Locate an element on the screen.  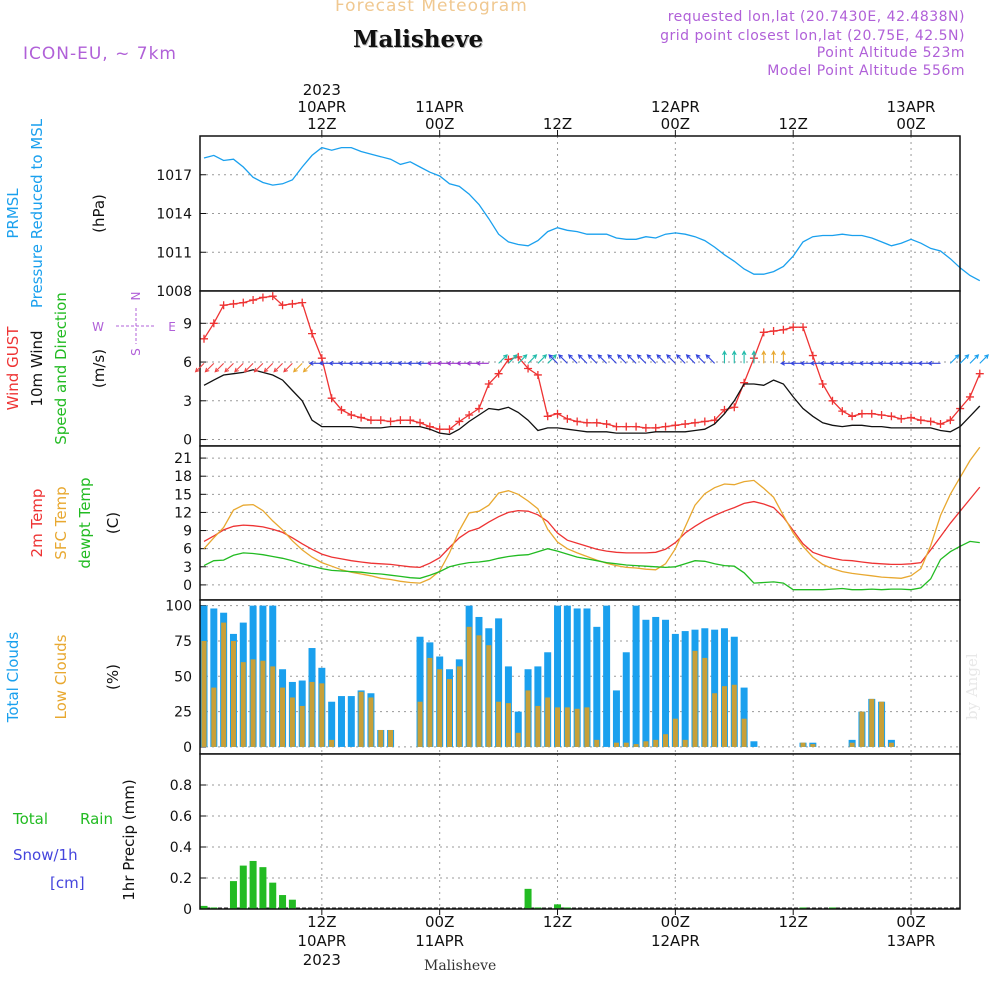
top-time-label: 13APR is located at coordinates (911, 107).